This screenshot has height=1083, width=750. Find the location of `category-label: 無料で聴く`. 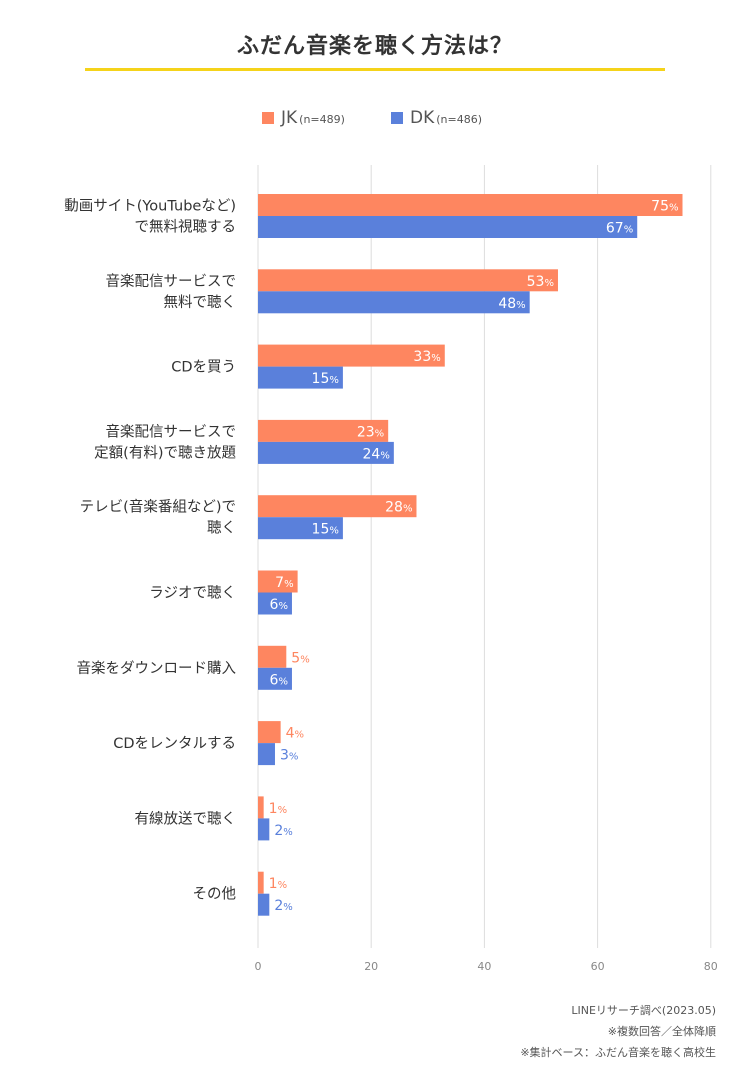

category-label: 無料で聴く is located at coordinates (200, 302).